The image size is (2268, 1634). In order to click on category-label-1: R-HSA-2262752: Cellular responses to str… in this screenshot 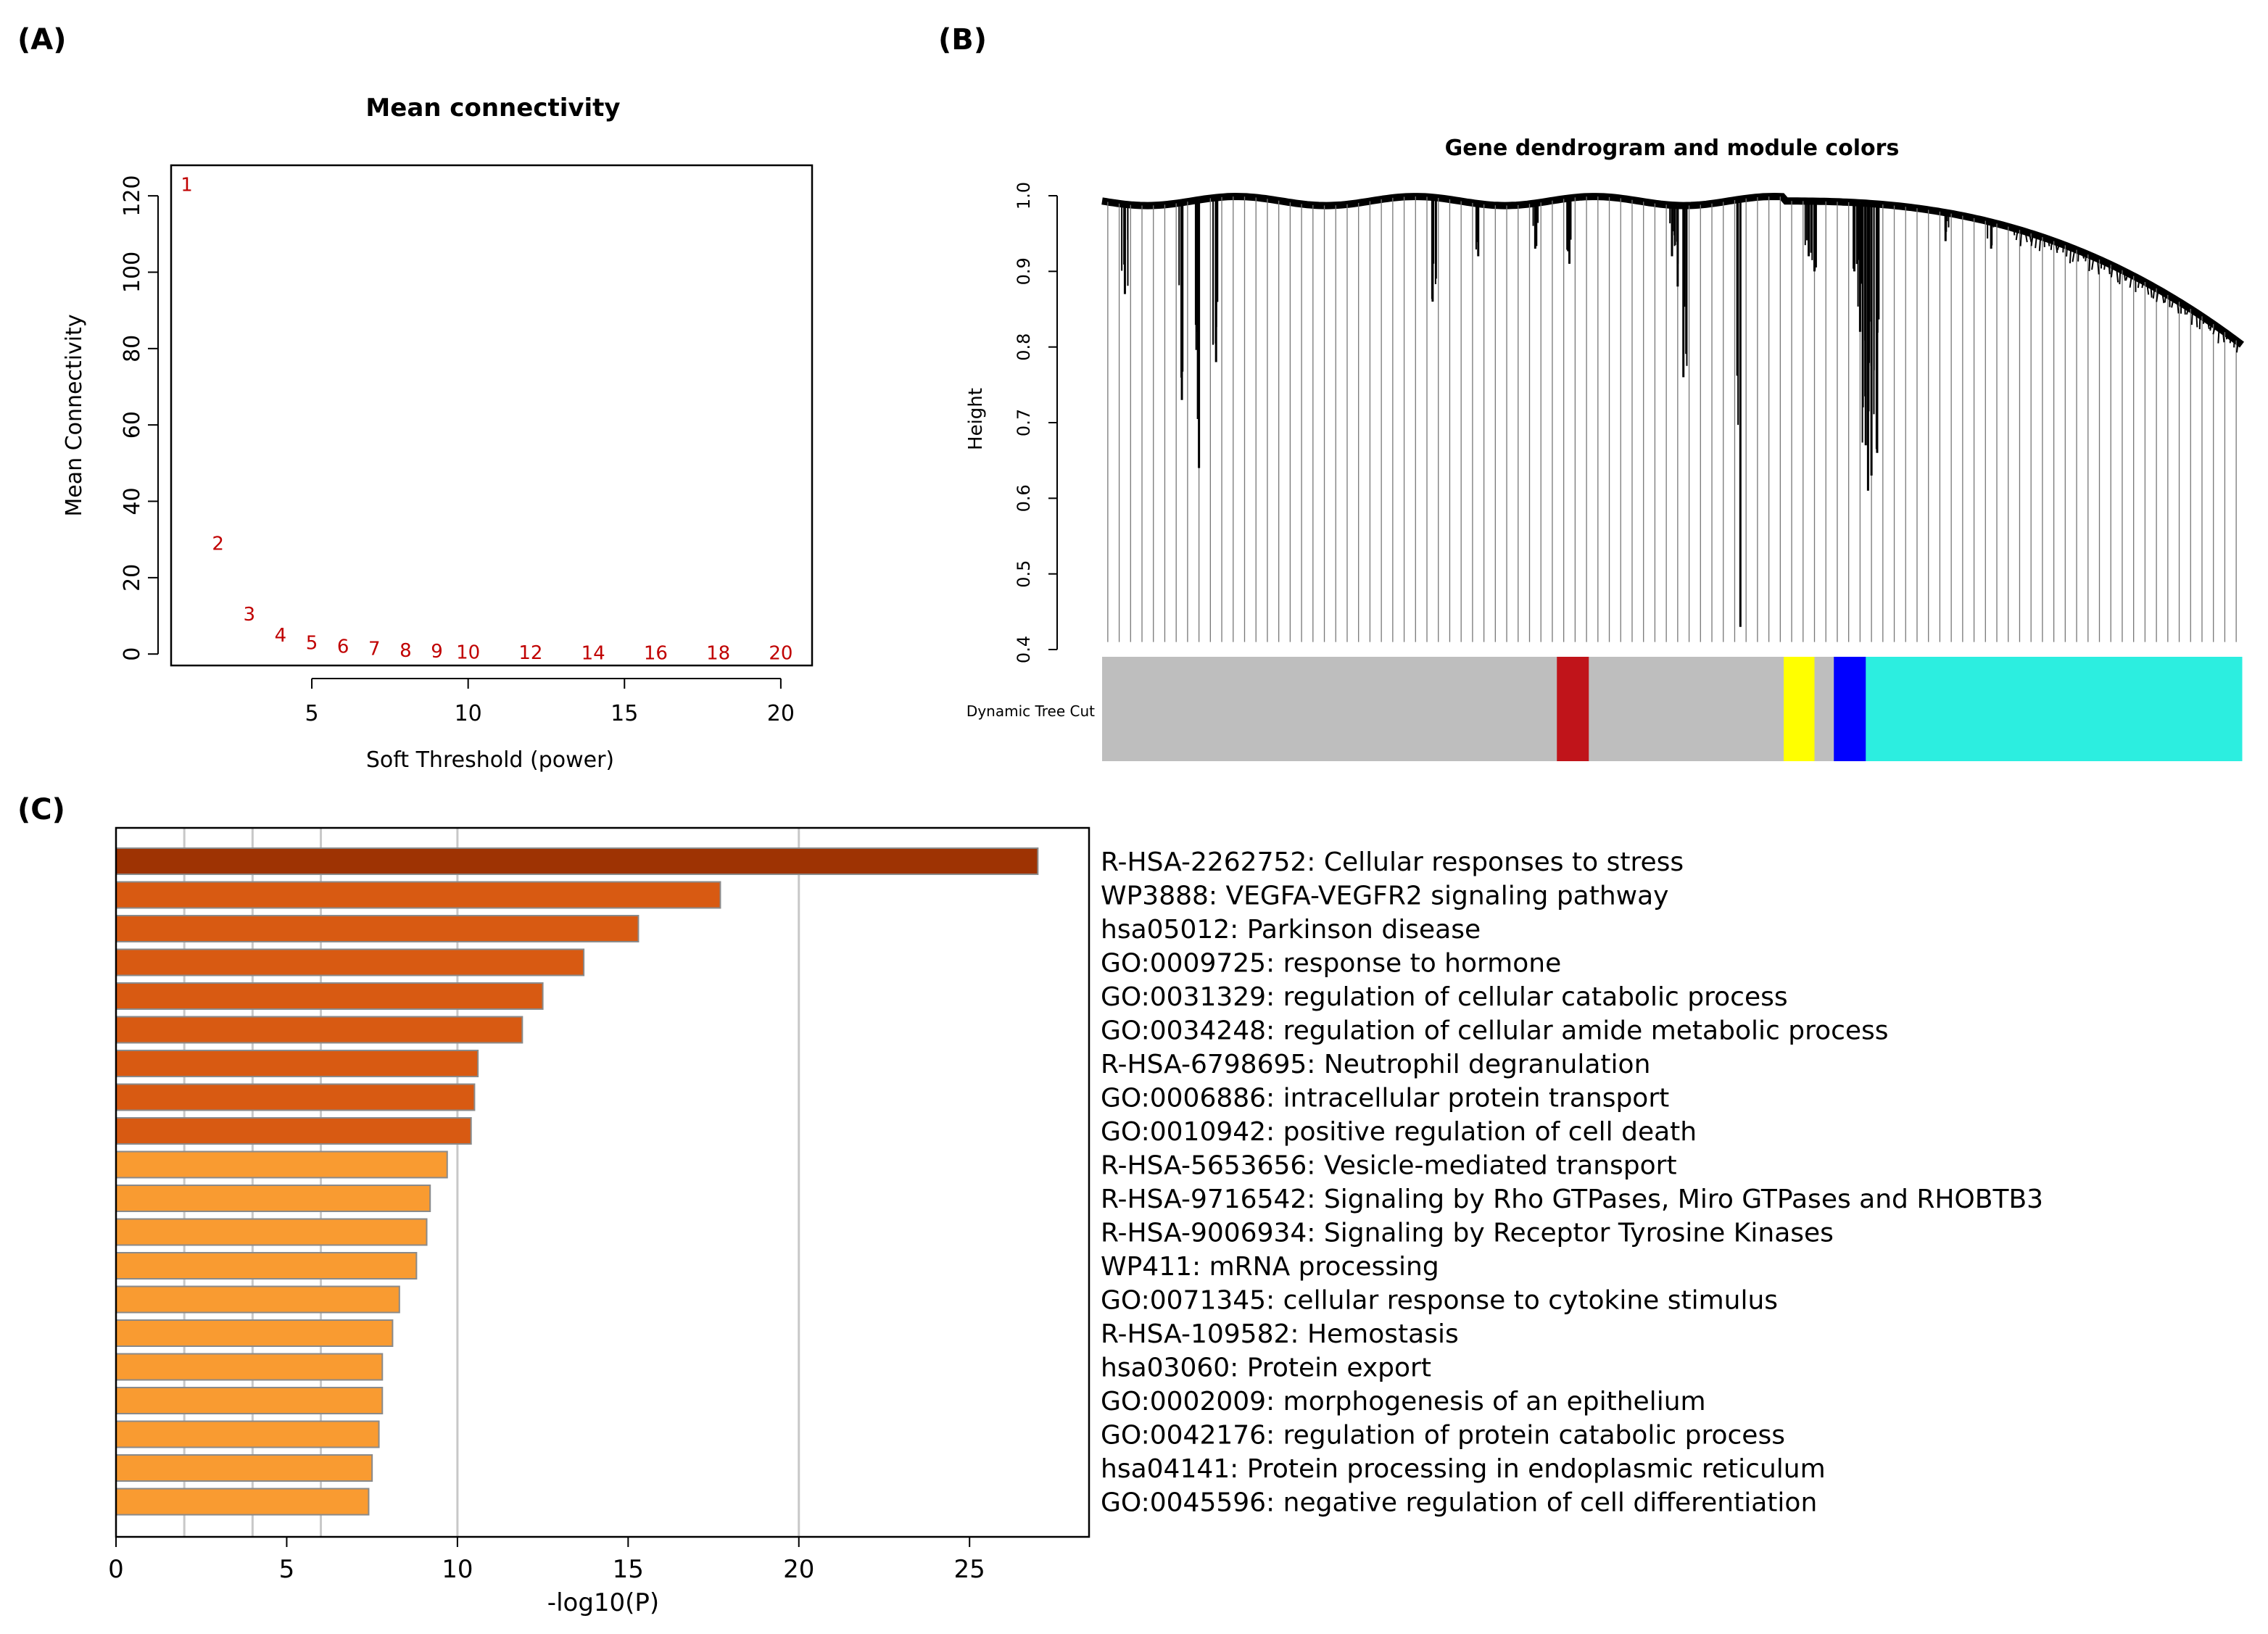, I will do `click(1392, 862)`.